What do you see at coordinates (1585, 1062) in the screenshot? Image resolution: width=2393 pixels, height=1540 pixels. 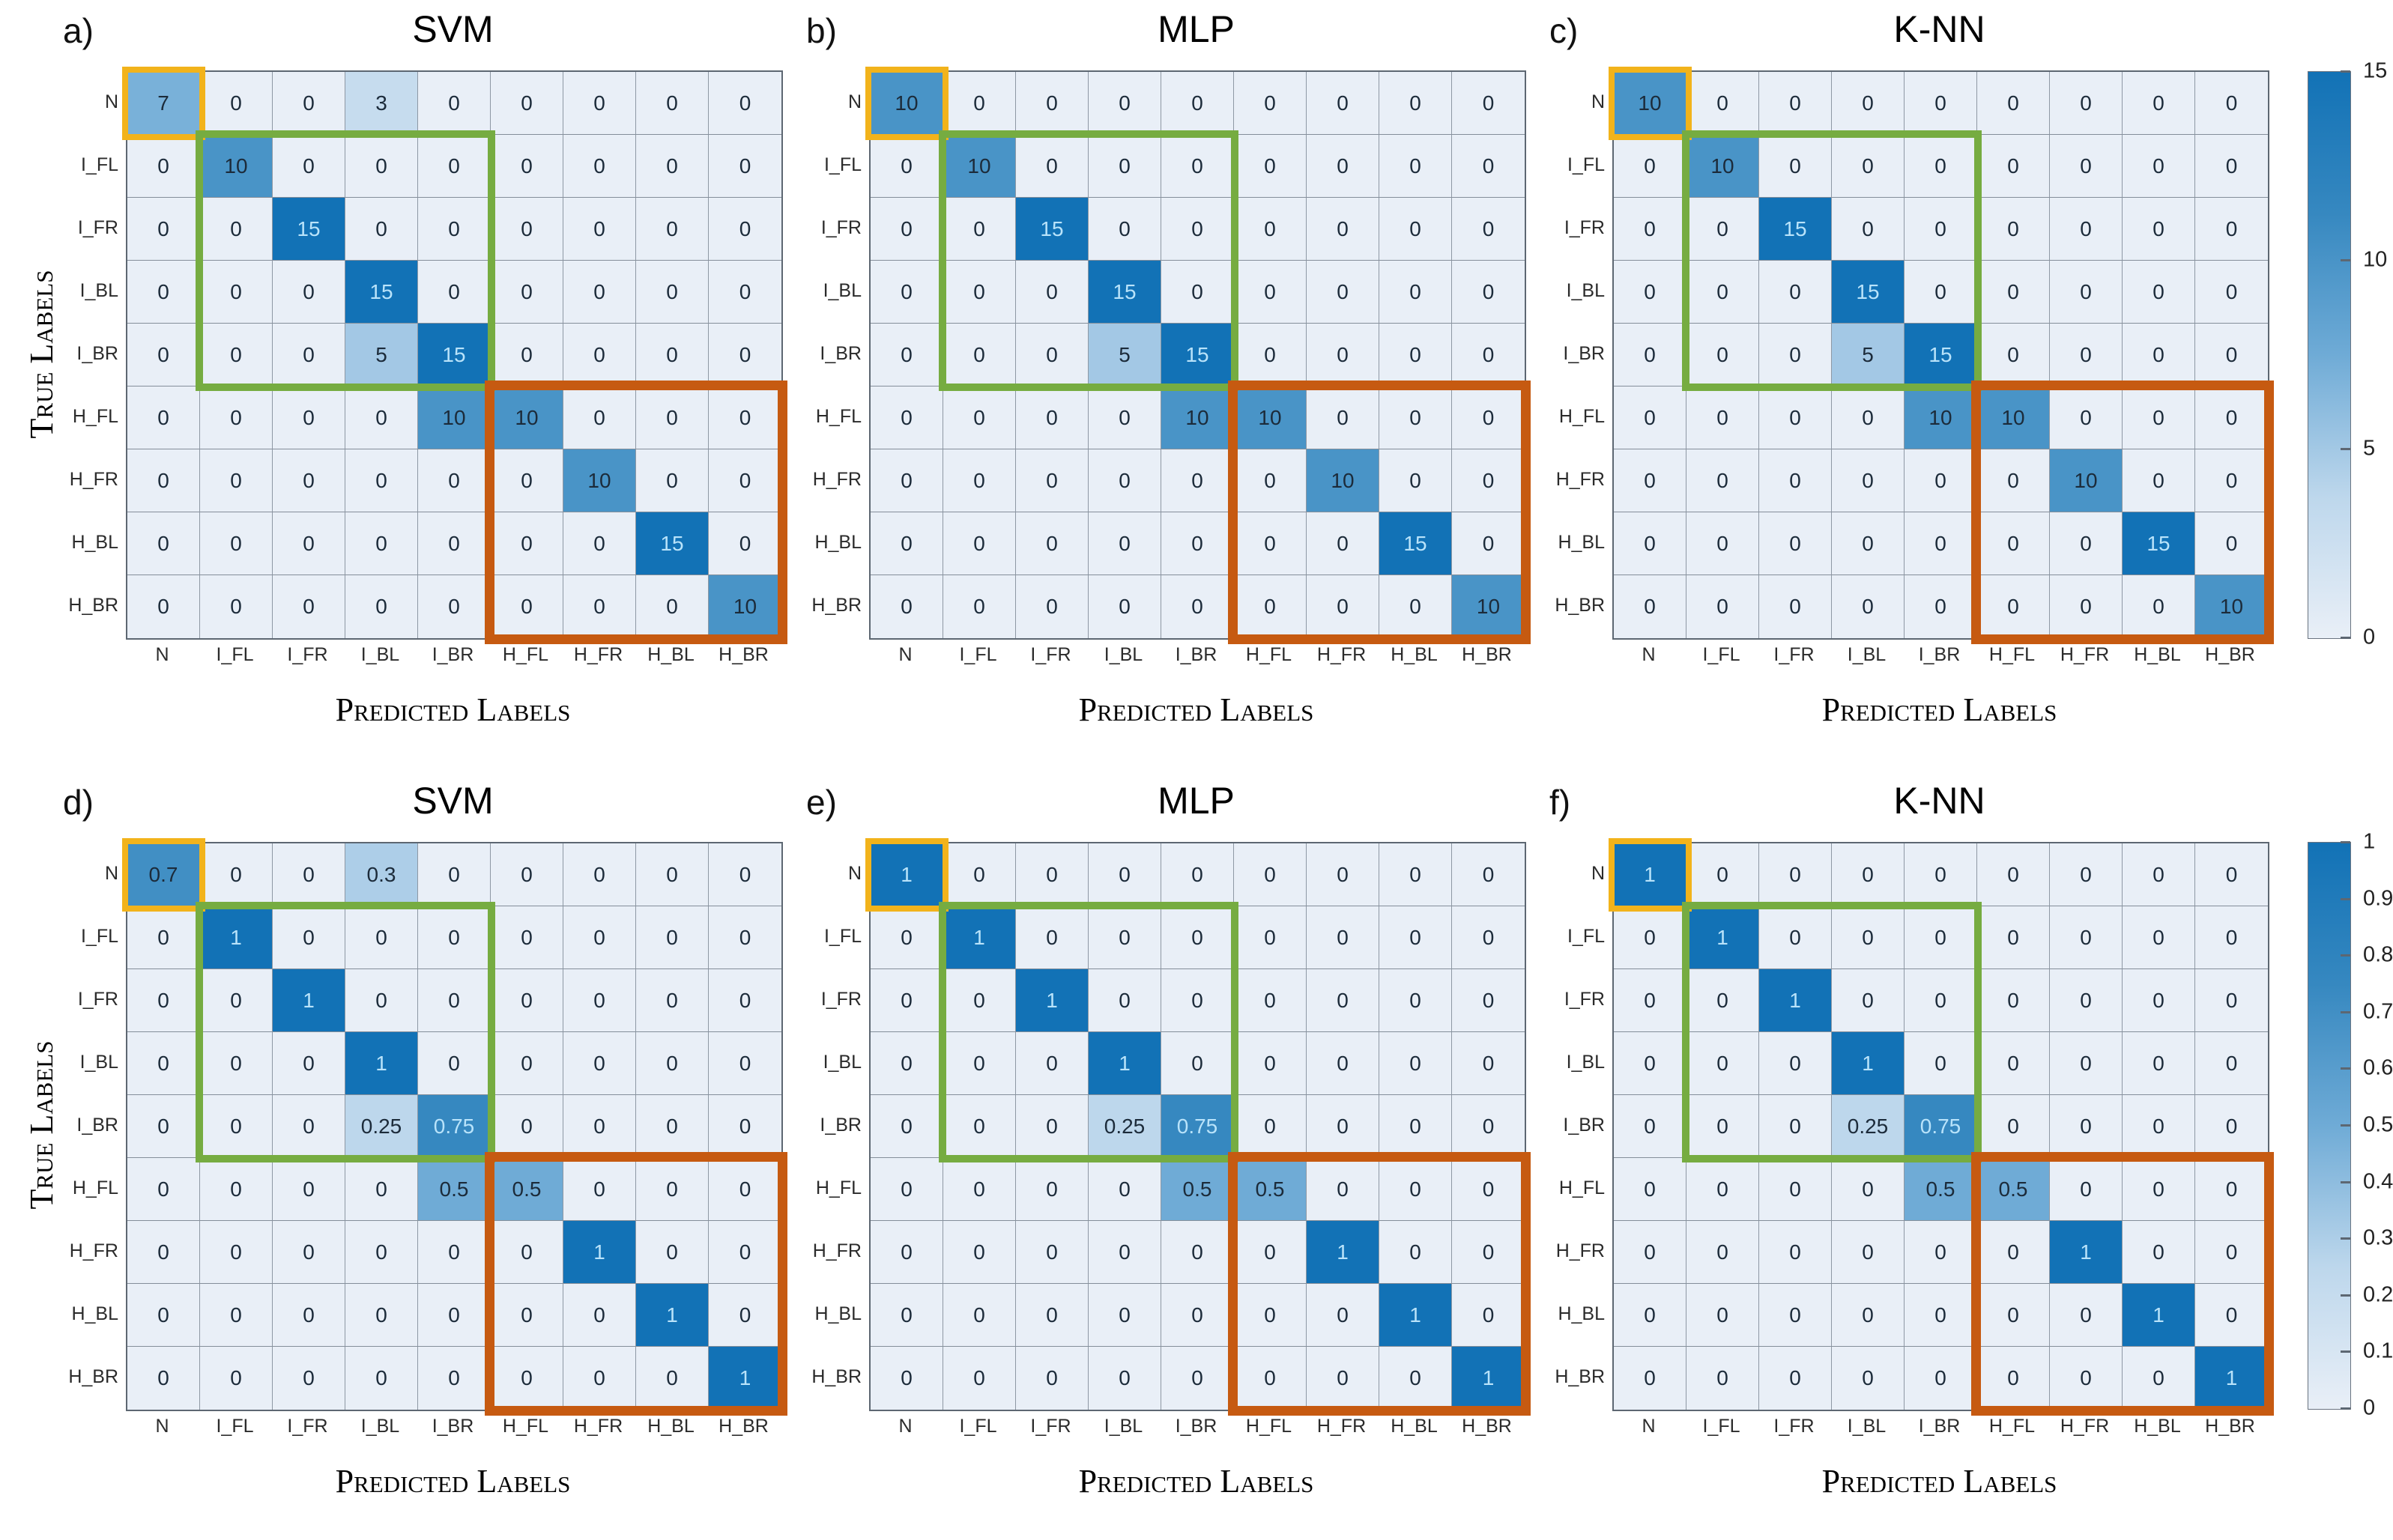 I see `row-label: I_BL` at bounding box center [1585, 1062].